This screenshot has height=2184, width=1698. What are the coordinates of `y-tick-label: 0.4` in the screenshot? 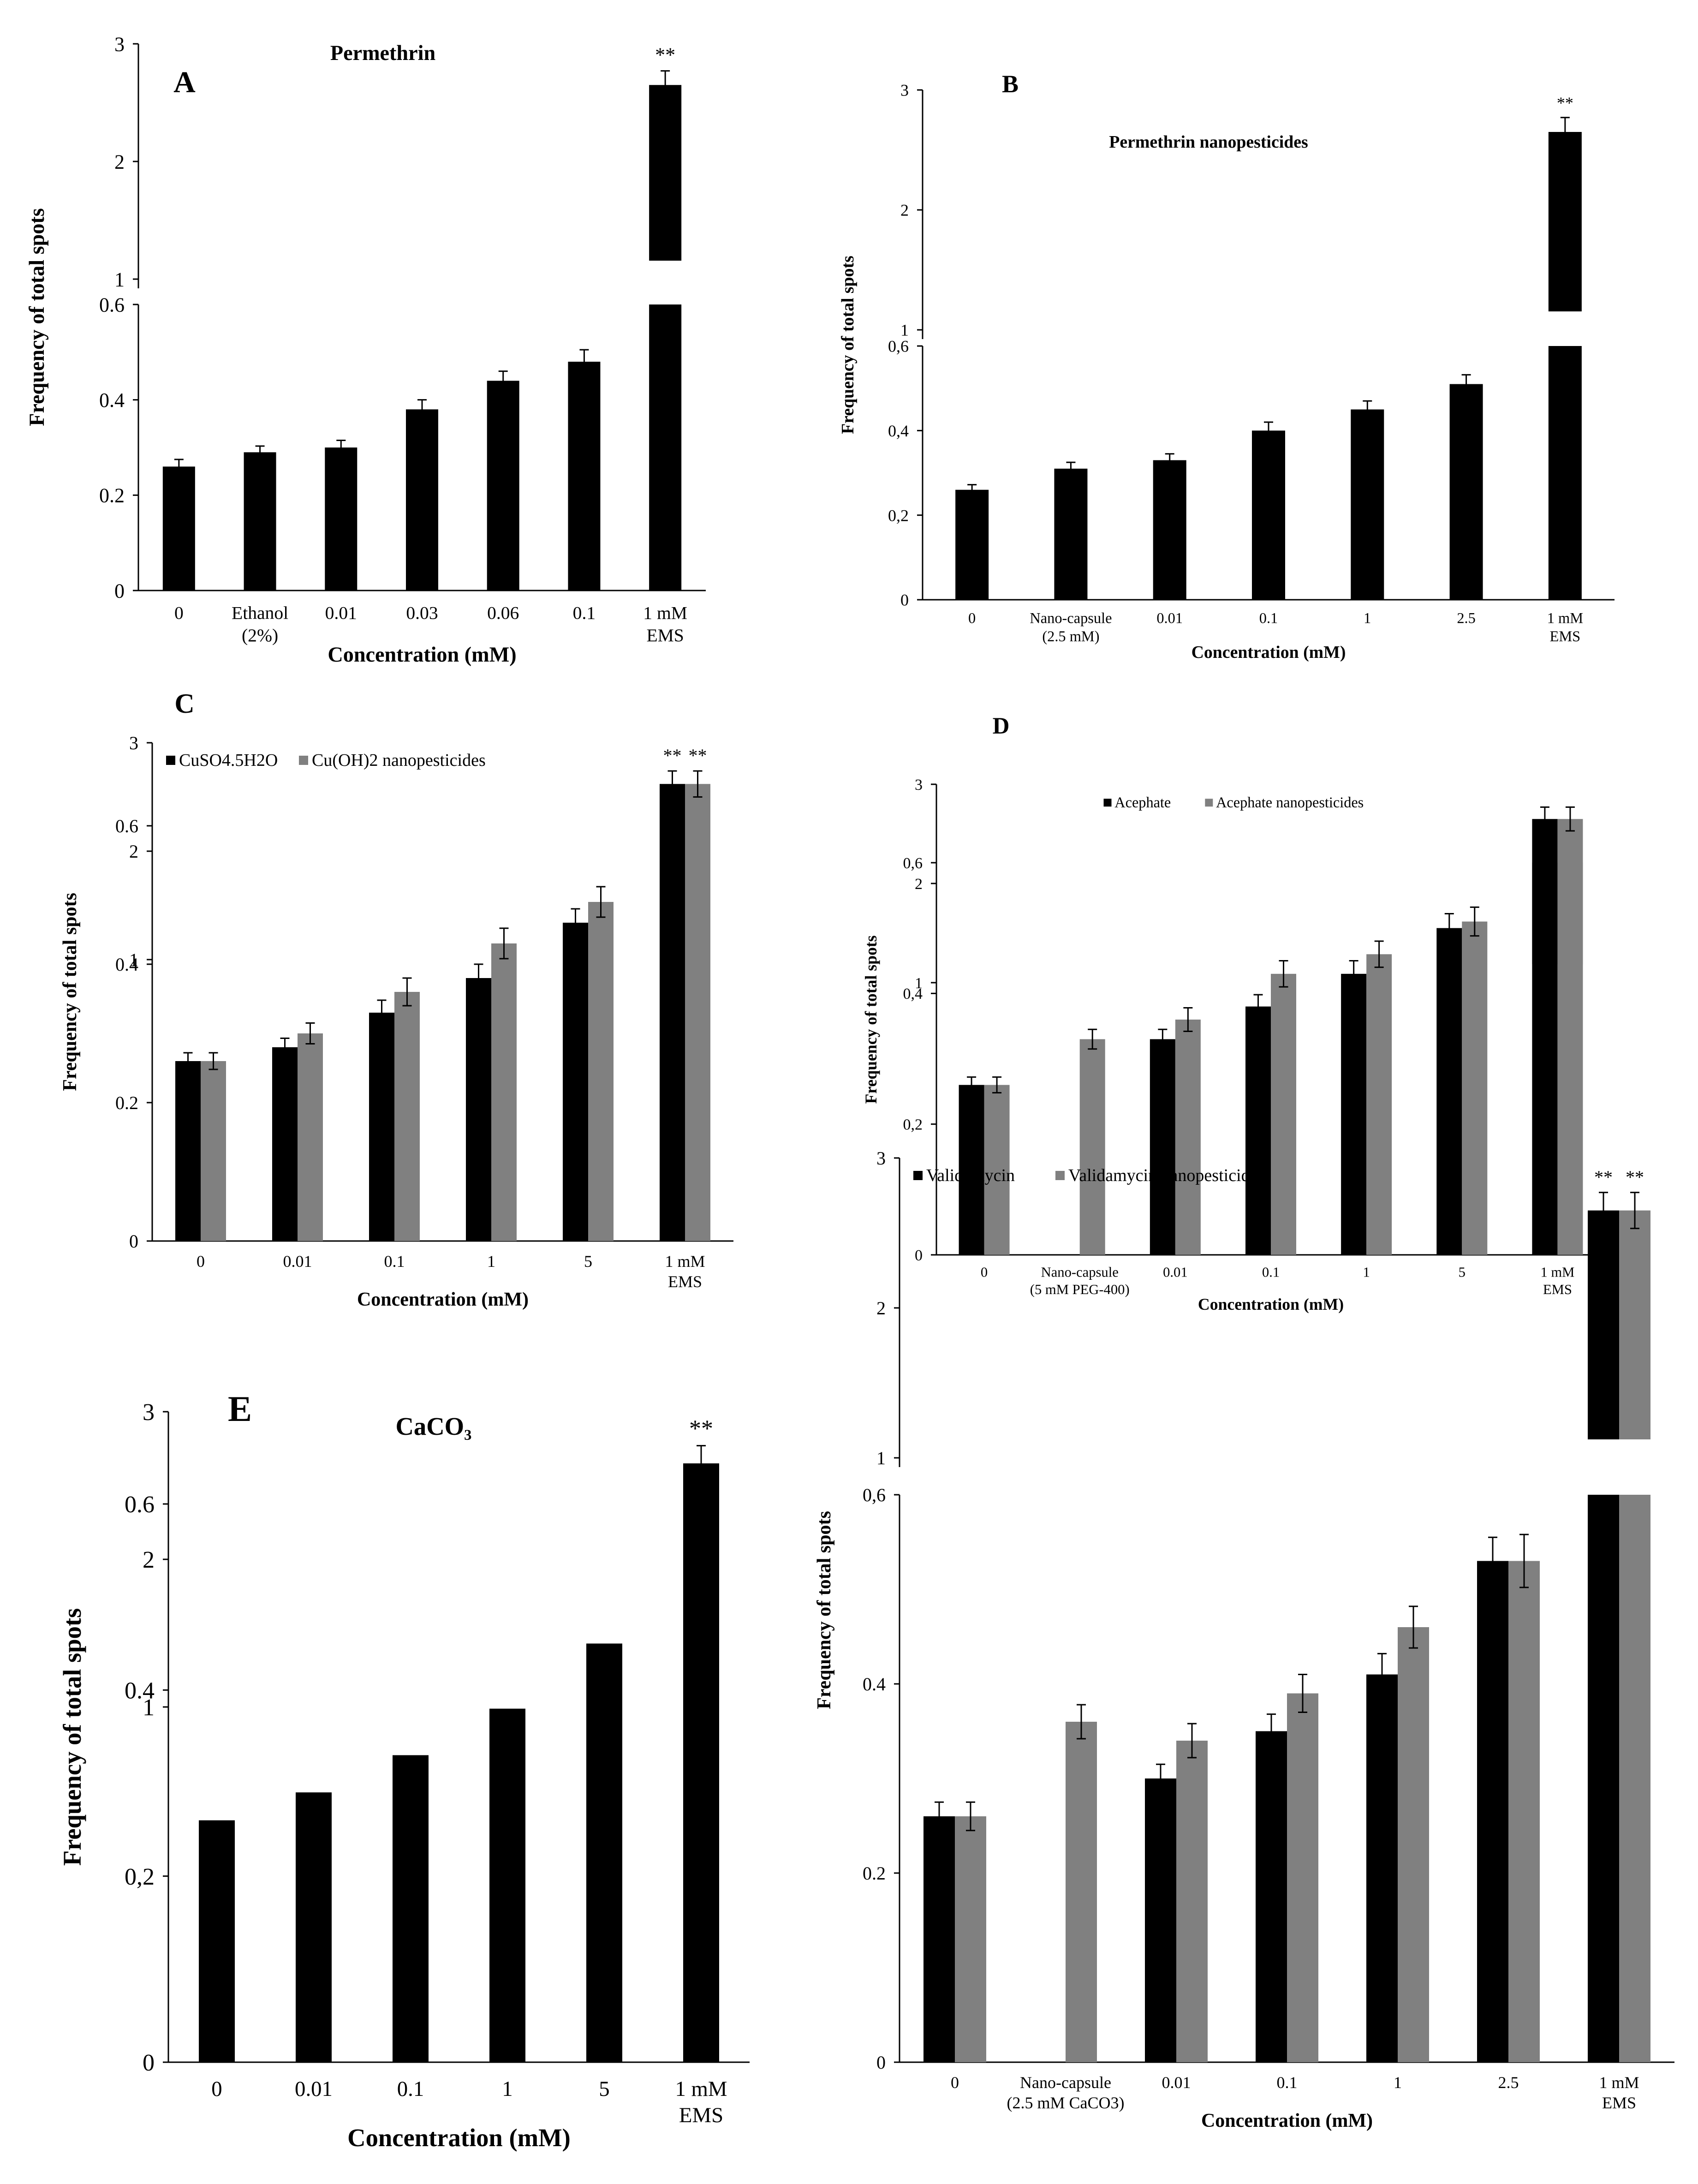 It's located at (874, 1684).